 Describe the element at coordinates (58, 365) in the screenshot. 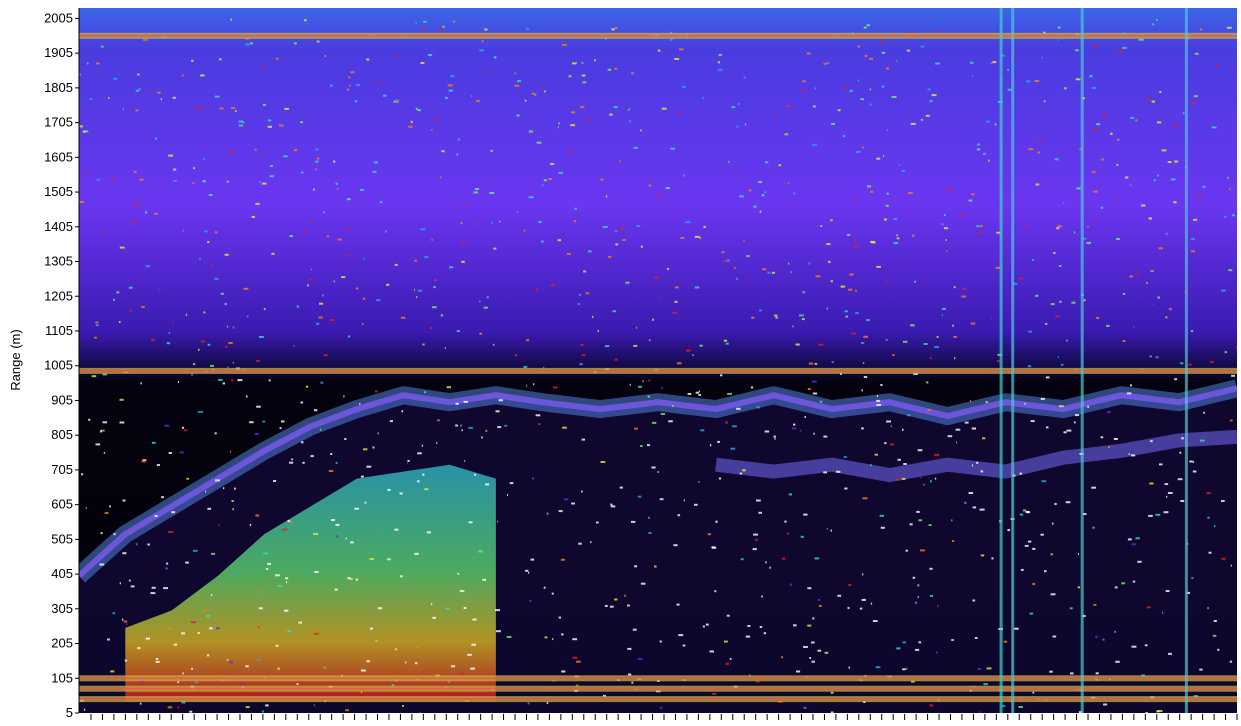

I see `y-tick-label: 1005` at that location.